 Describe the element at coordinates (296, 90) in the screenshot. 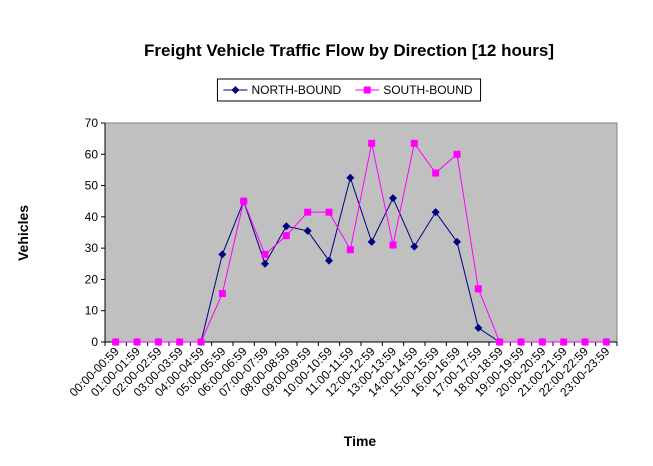

I see `legend-label: NORTH-BOUND` at that location.